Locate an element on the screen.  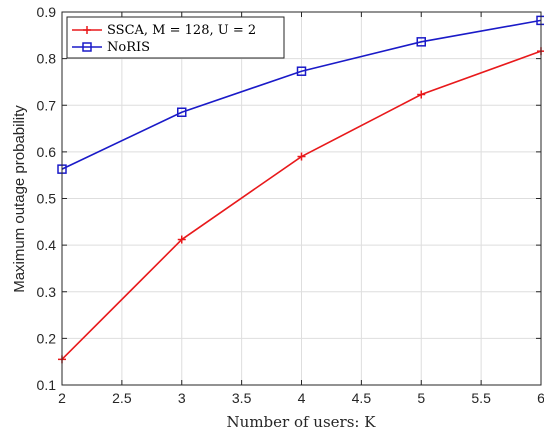
y-tick-label: 0.9 is located at coordinates (47, 12).